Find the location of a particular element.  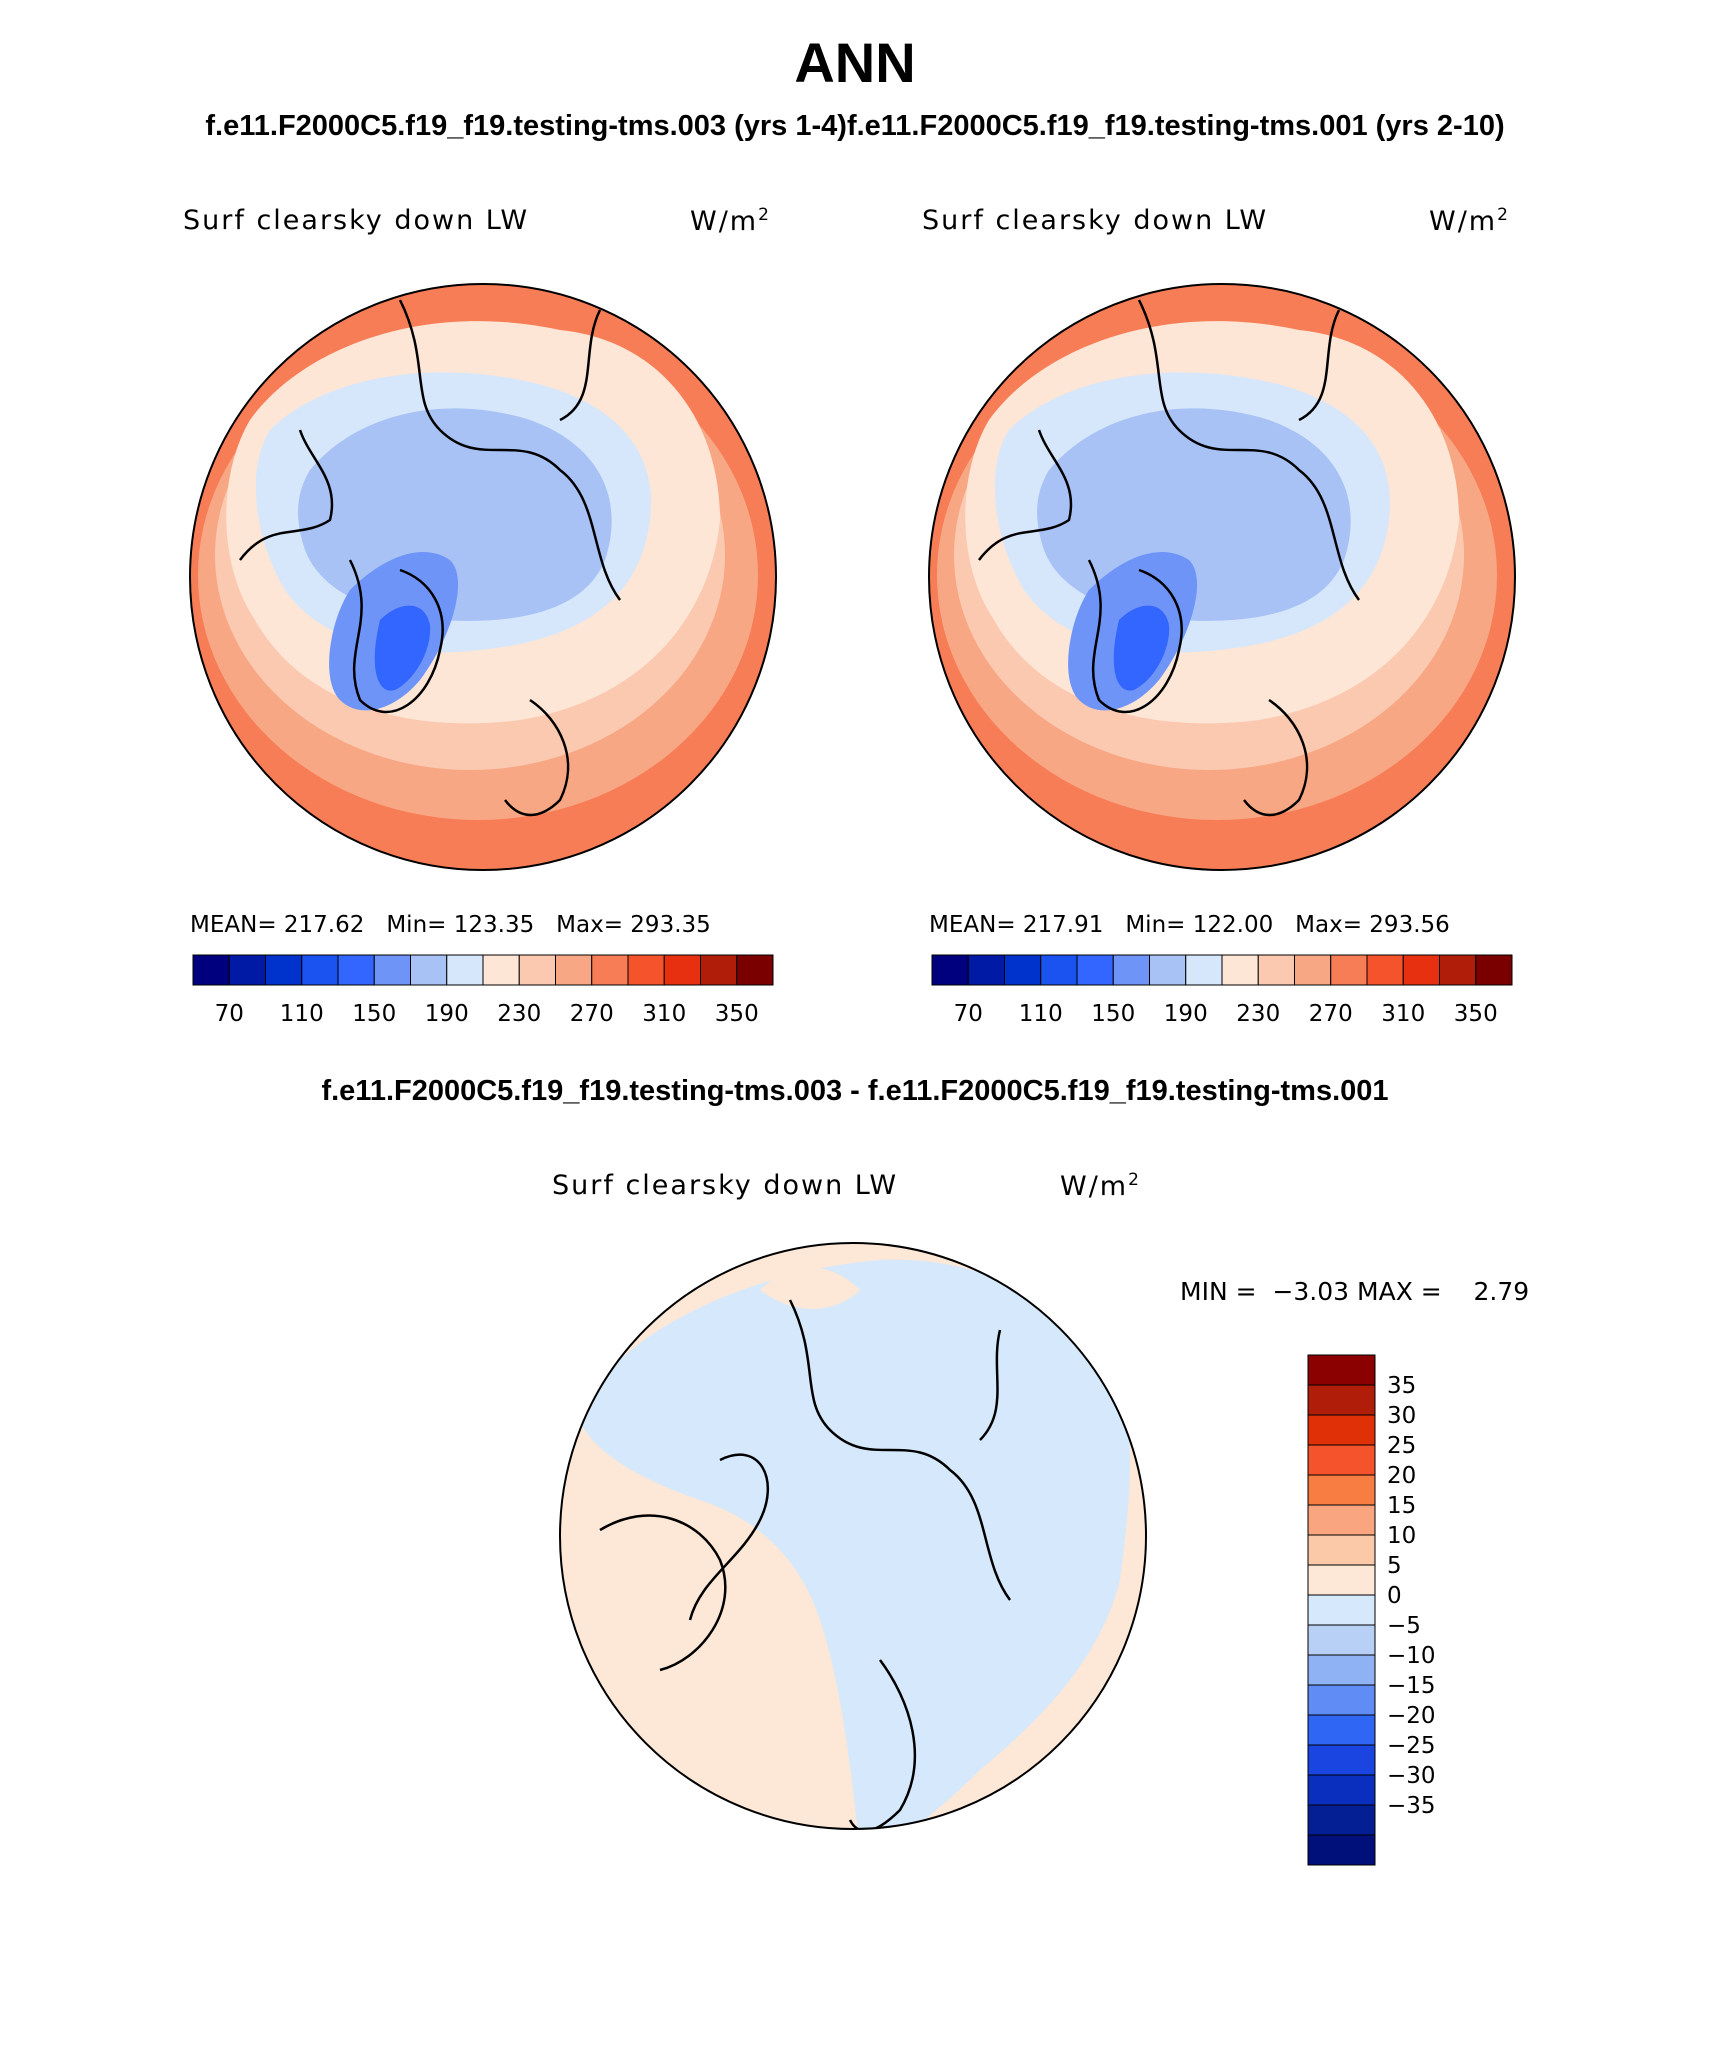

diff-units: W/m2 is located at coordinates (1100, 1186).